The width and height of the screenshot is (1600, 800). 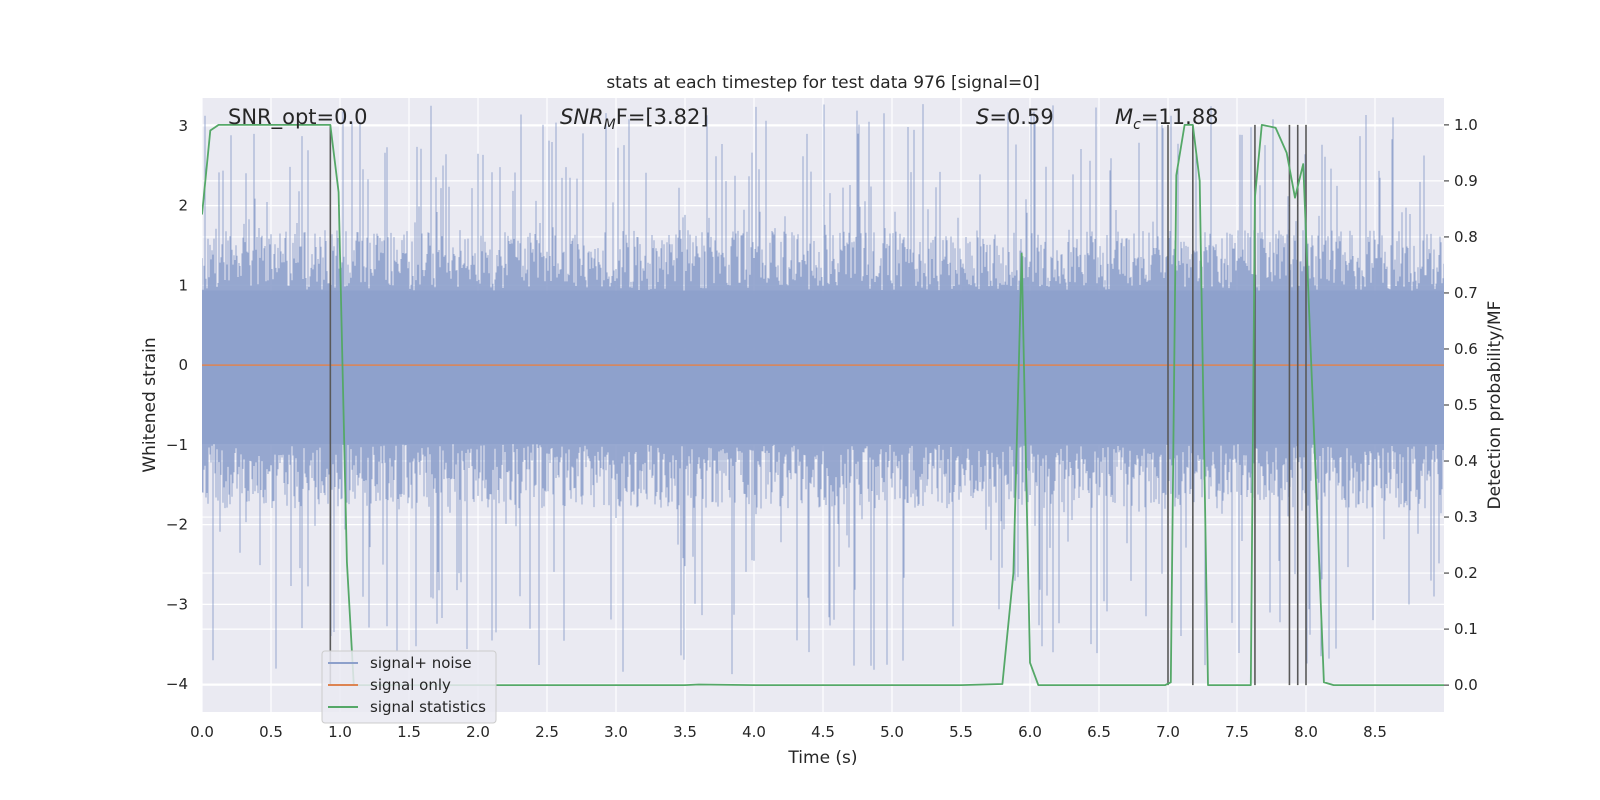 I want to click on y-tick-label: −3, so click(x=177, y=604).